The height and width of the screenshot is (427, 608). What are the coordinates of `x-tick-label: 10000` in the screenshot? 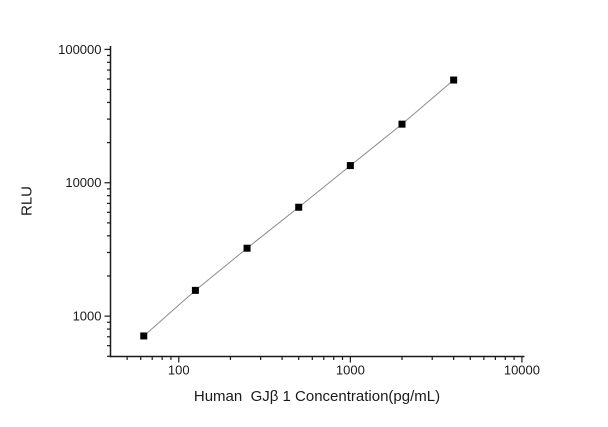 It's located at (522, 370).